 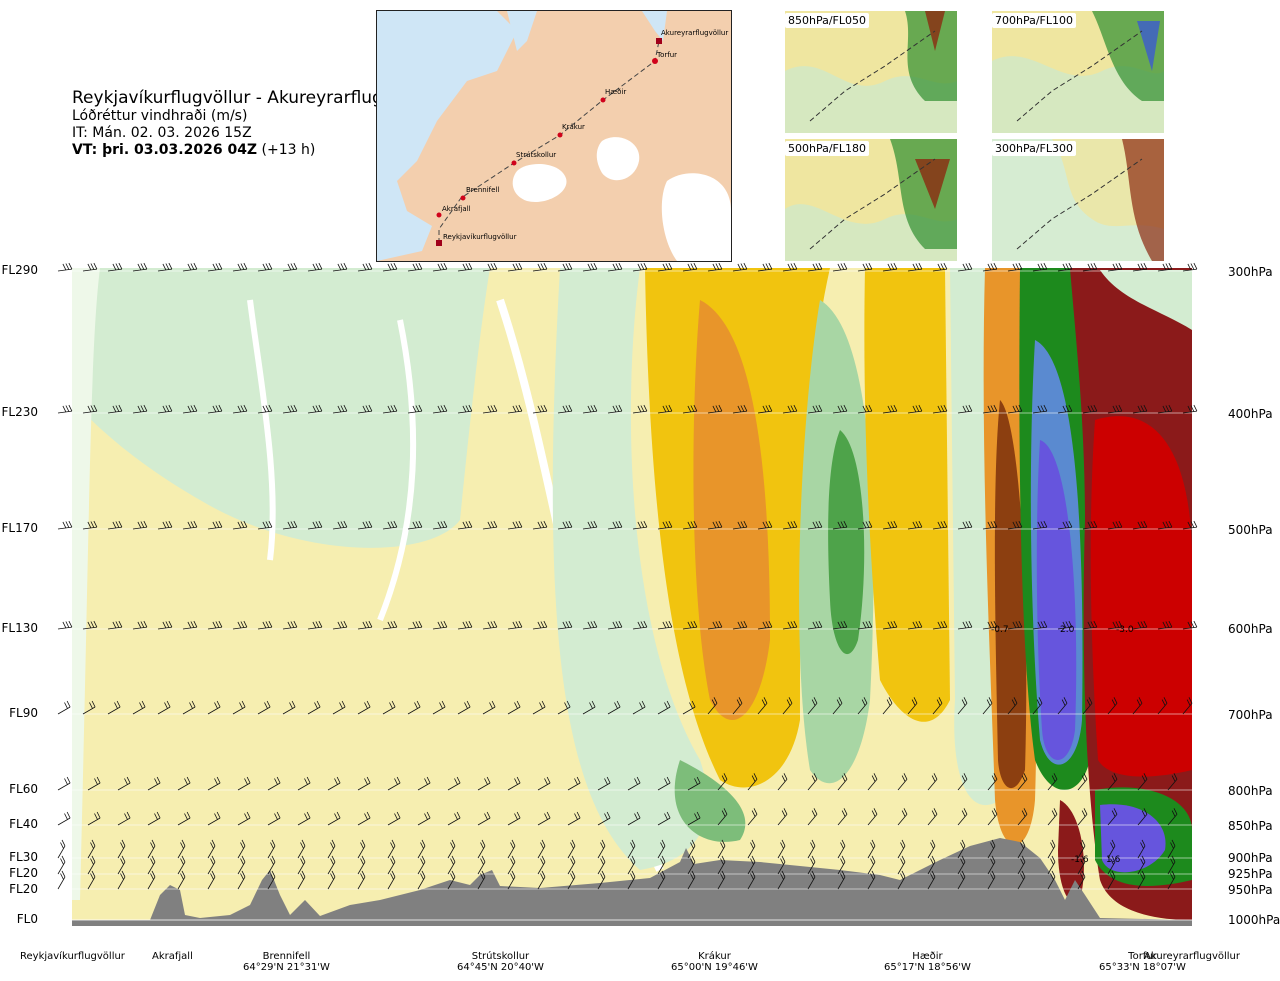 What do you see at coordinates (463, 198) in the screenshot?
I see `route-point-brennifell` at bounding box center [463, 198].